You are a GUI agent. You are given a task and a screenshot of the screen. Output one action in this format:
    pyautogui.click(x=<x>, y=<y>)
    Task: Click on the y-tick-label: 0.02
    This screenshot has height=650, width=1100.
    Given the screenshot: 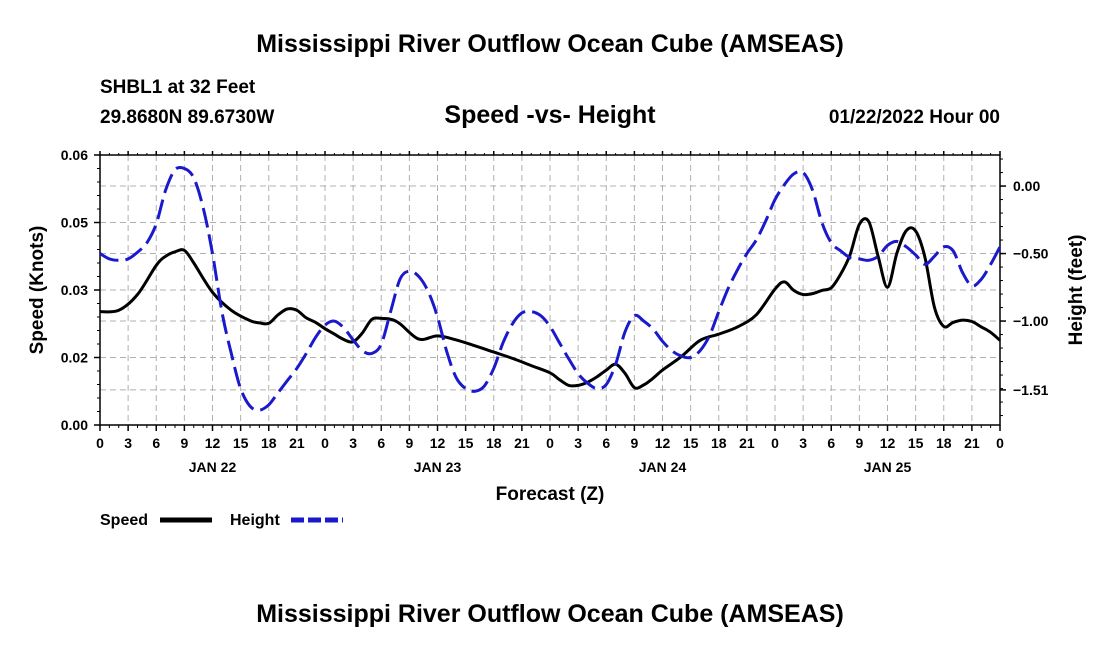 What is the action you would take?
    pyautogui.click(x=74, y=358)
    